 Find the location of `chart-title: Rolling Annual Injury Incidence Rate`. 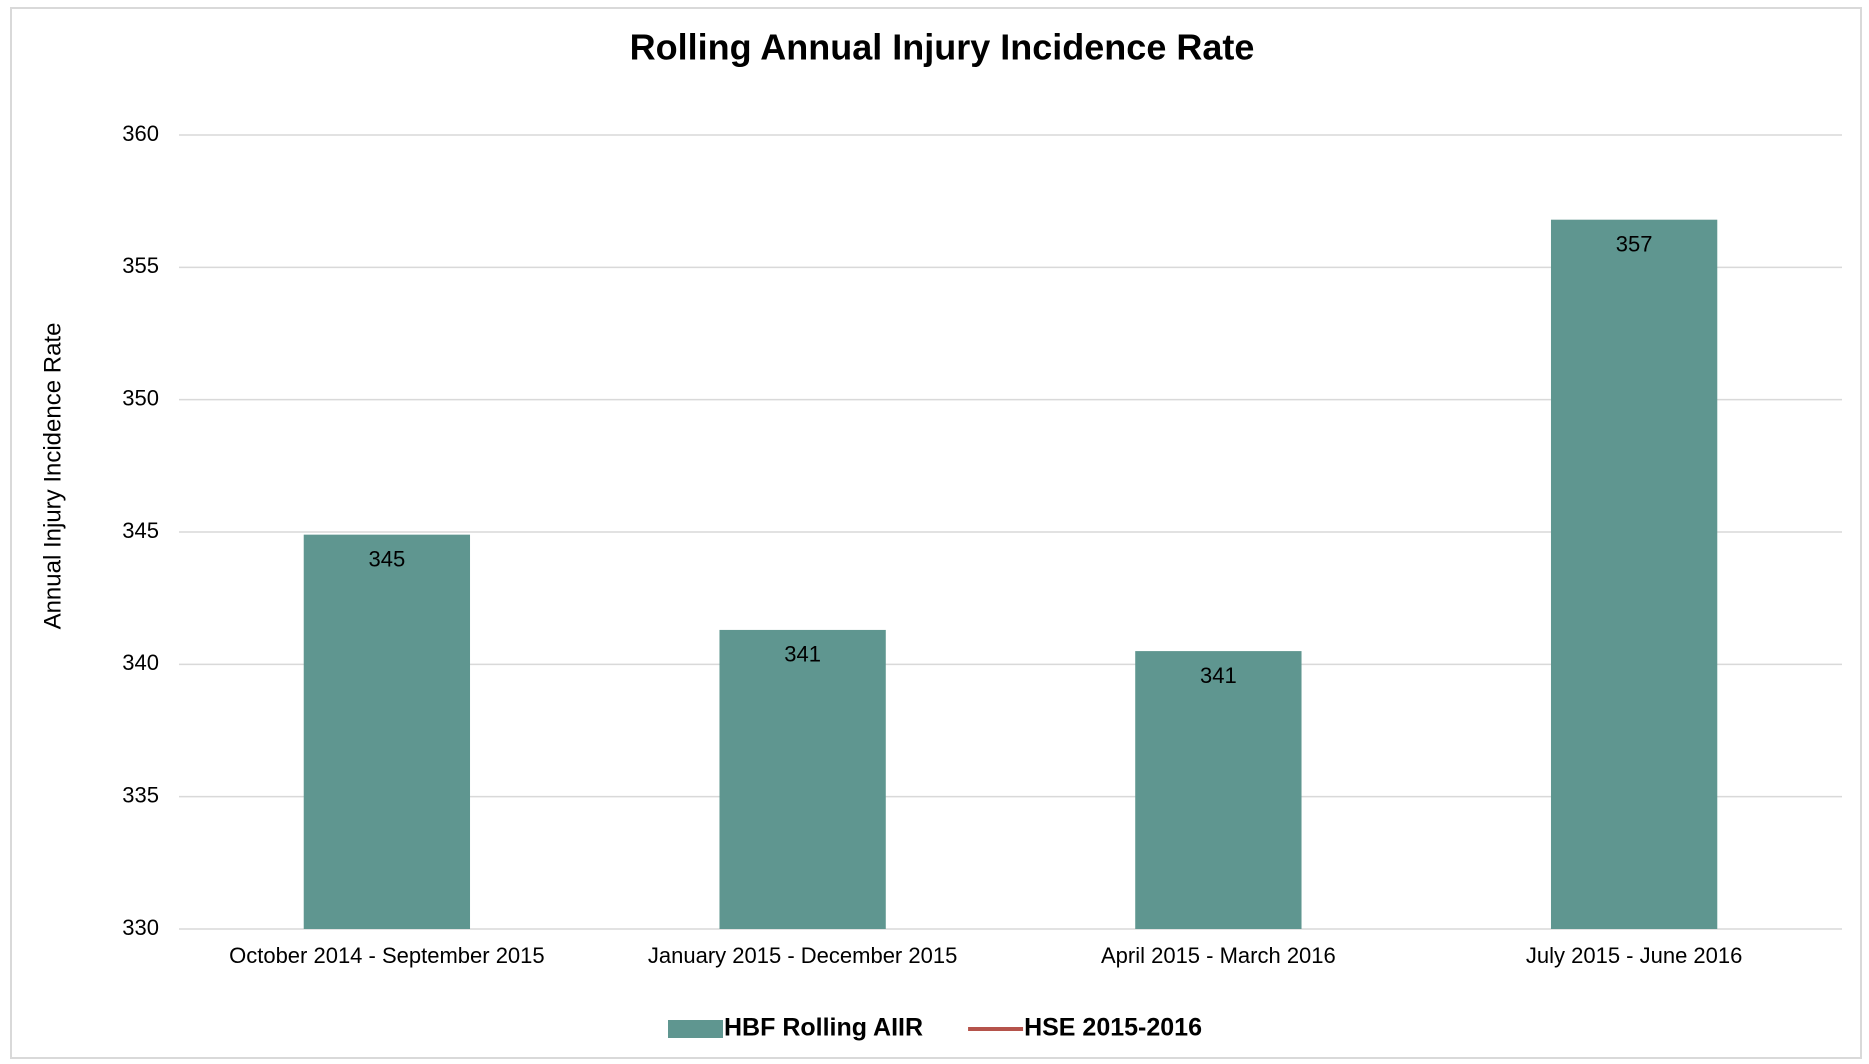

chart-title: Rolling Annual Injury Incidence Rate is located at coordinates (942, 47).